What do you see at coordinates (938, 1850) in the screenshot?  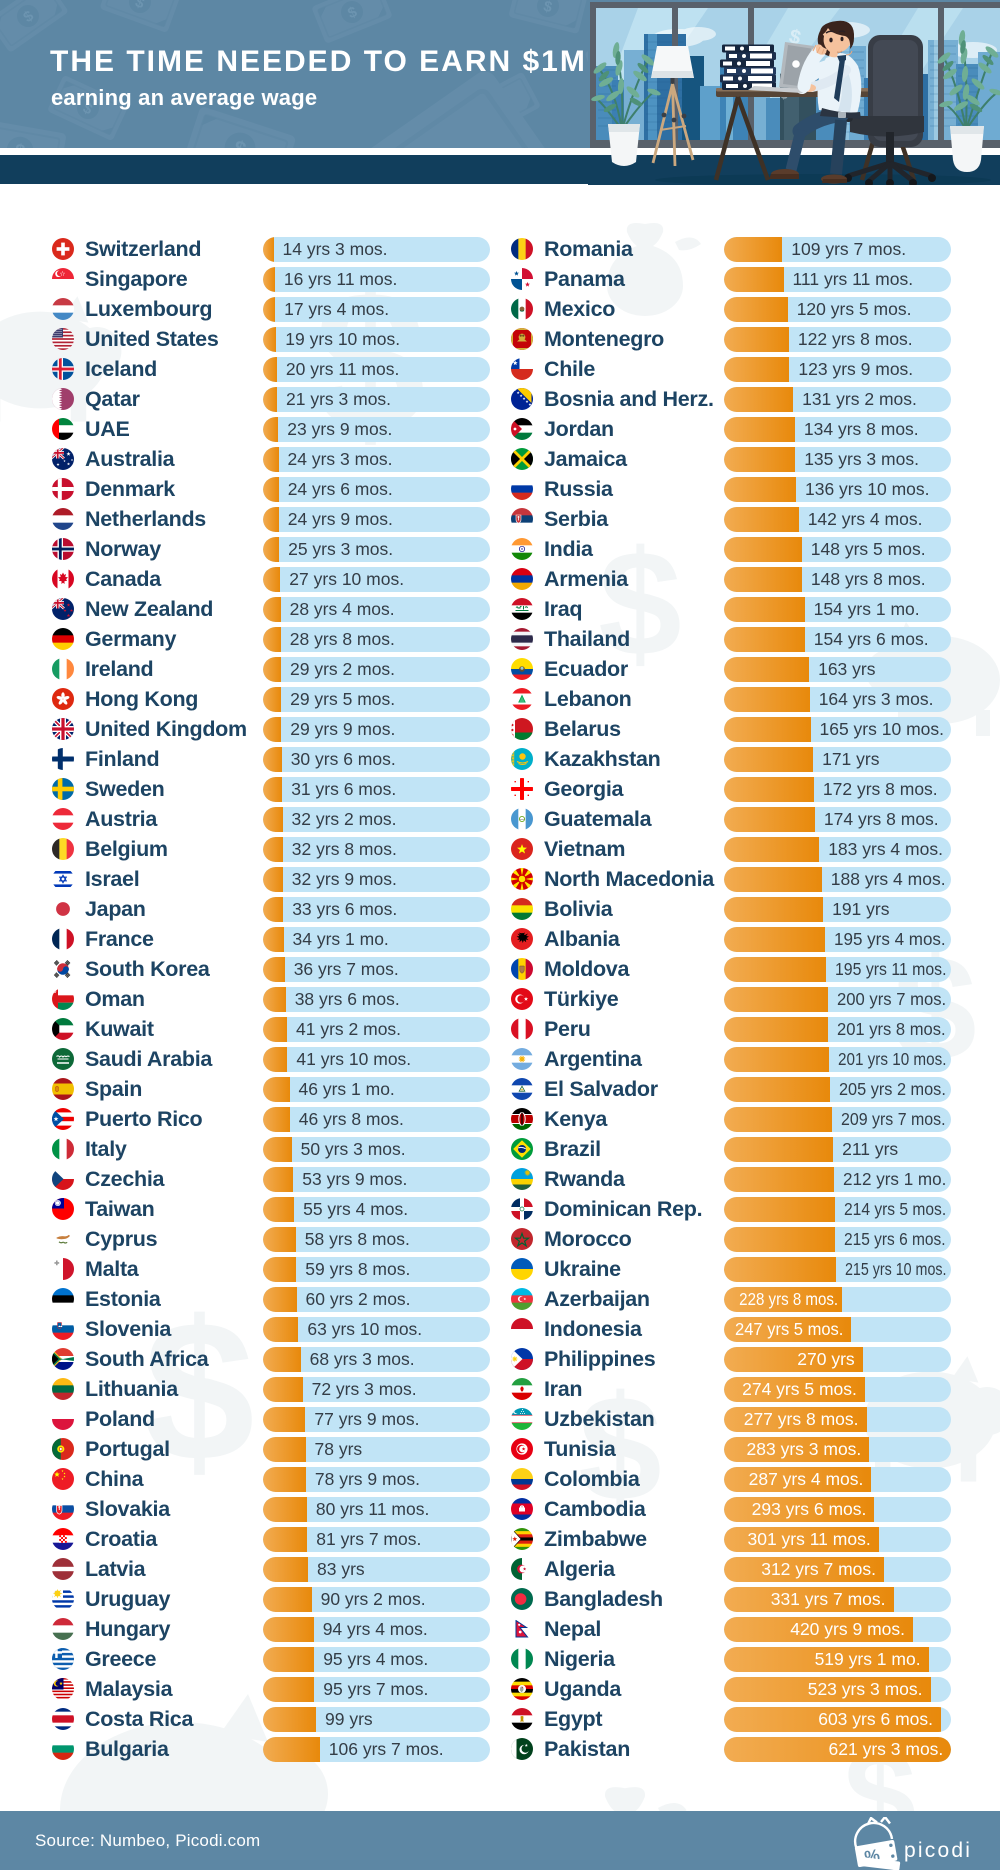 I see `svg-text: picodi` at bounding box center [938, 1850].